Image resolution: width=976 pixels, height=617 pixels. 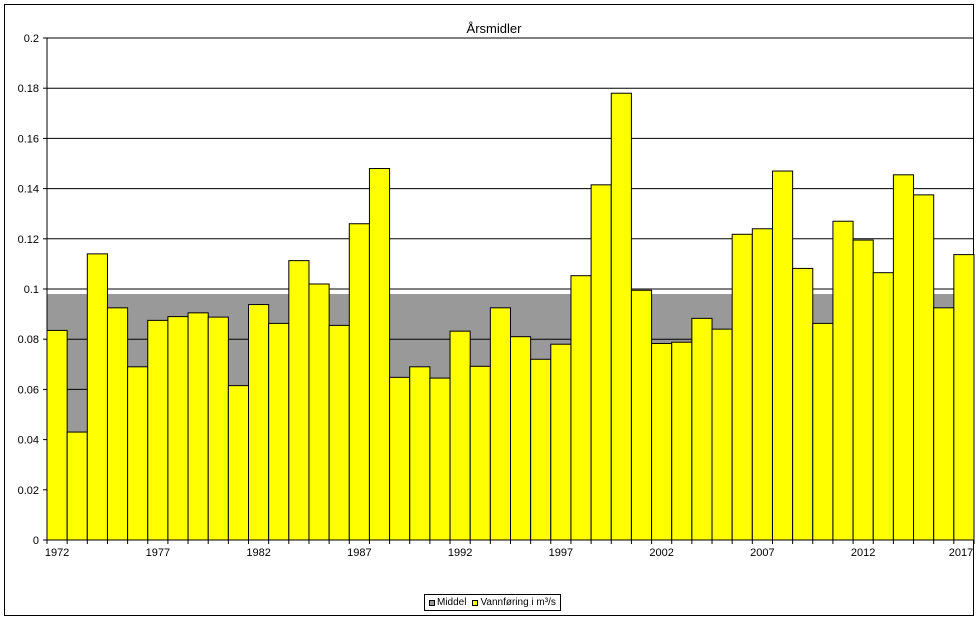 I want to click on y-tick-label: 0.12, so click(x=28, y=240).